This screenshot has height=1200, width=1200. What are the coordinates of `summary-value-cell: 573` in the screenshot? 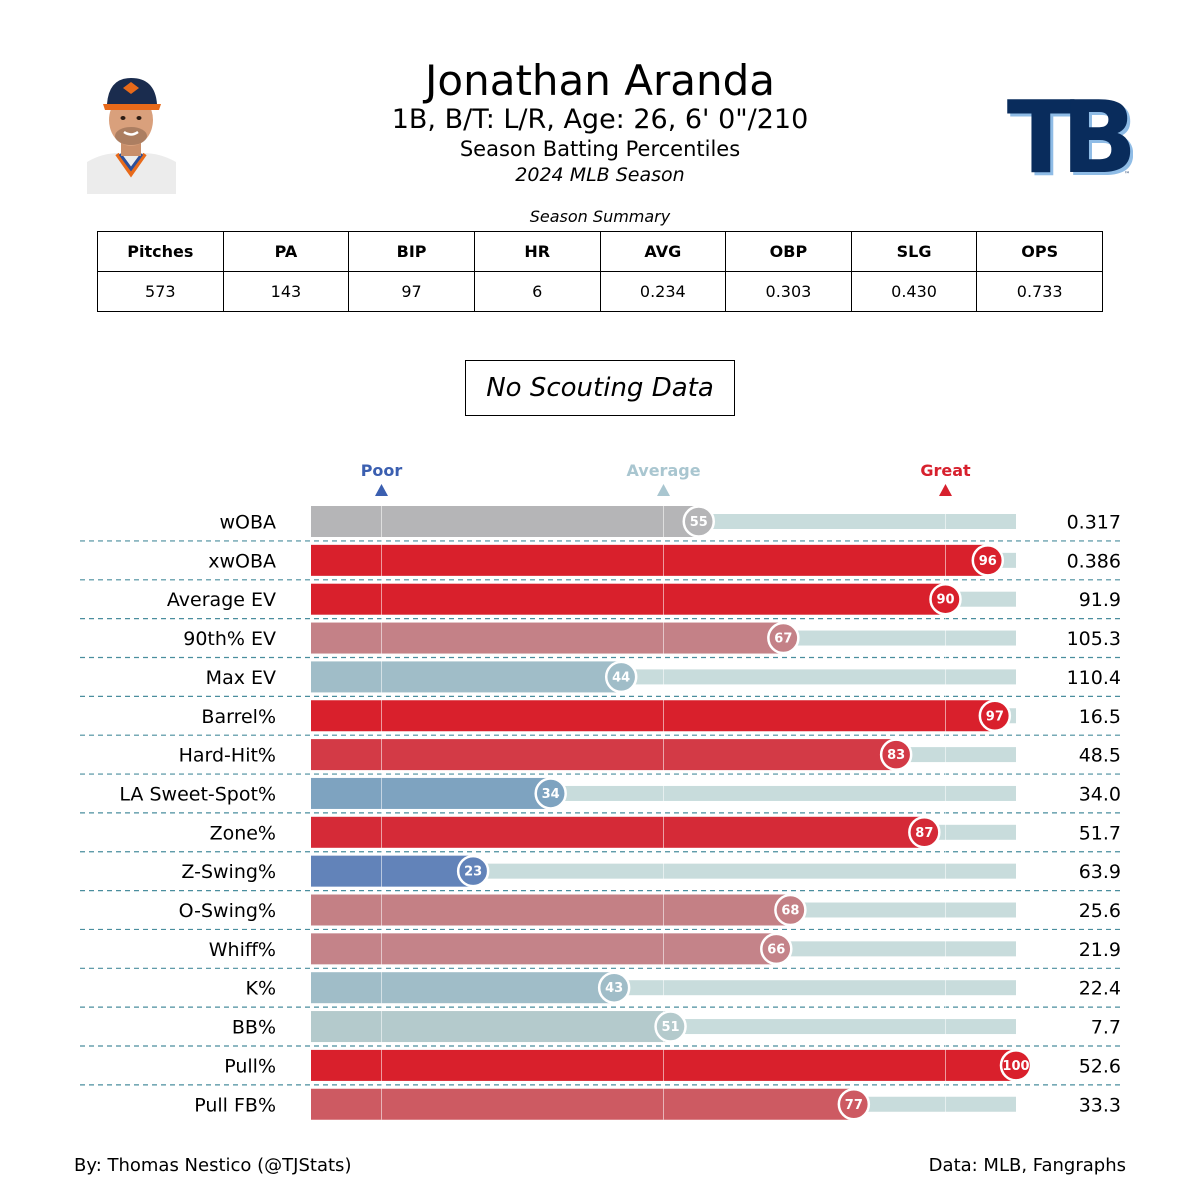 It's located at (160, 291).